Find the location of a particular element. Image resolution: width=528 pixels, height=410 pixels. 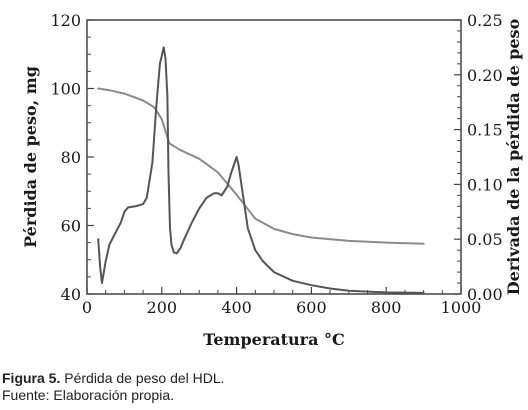

y-left-tick-label: 40 is located at coordinates (71, 294).